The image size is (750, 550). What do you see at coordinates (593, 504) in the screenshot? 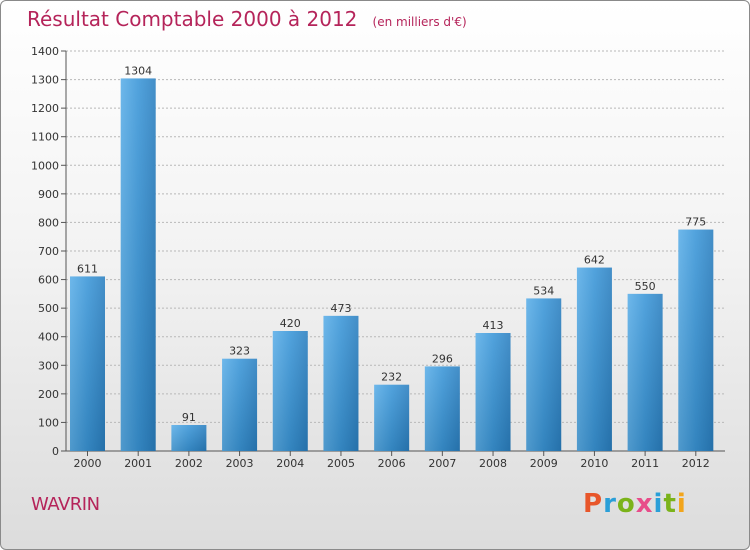
I see `logo-letter: P` at bounding box center [593, 504].